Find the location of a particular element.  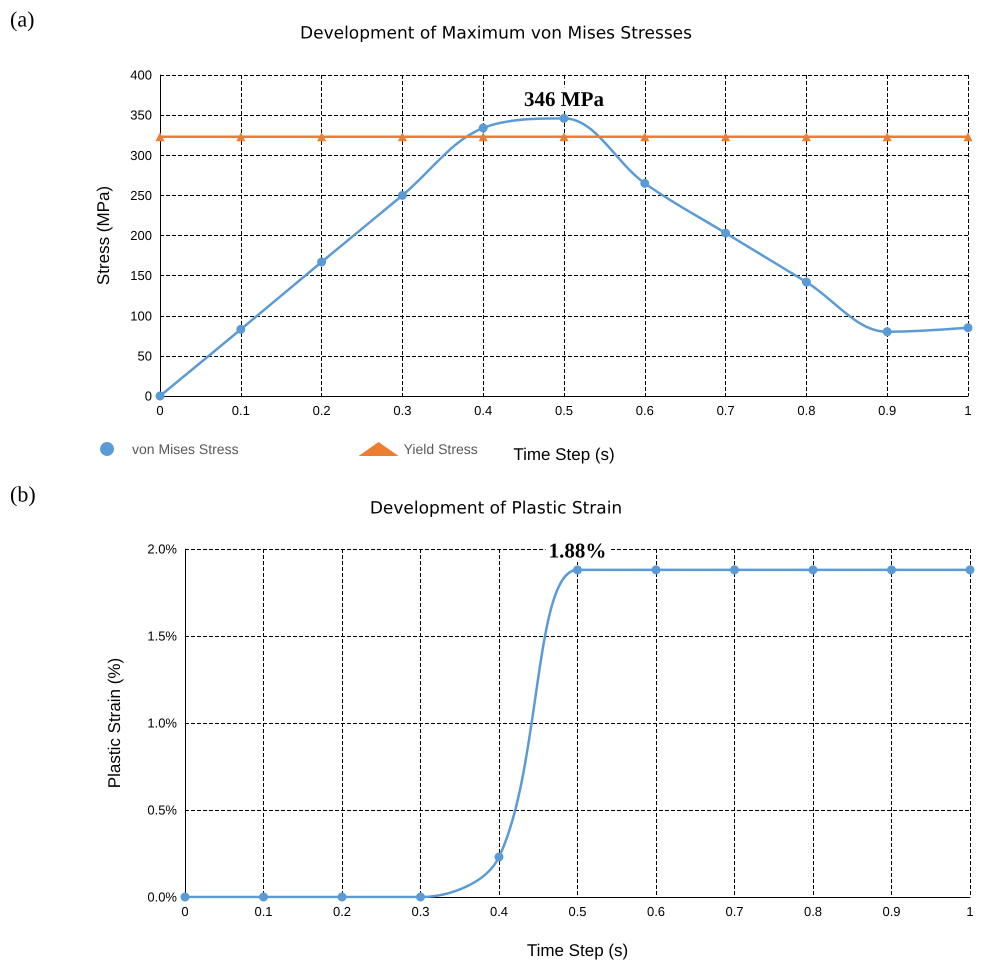

annotation: 346 MPa is located at coordinates (564, 98).